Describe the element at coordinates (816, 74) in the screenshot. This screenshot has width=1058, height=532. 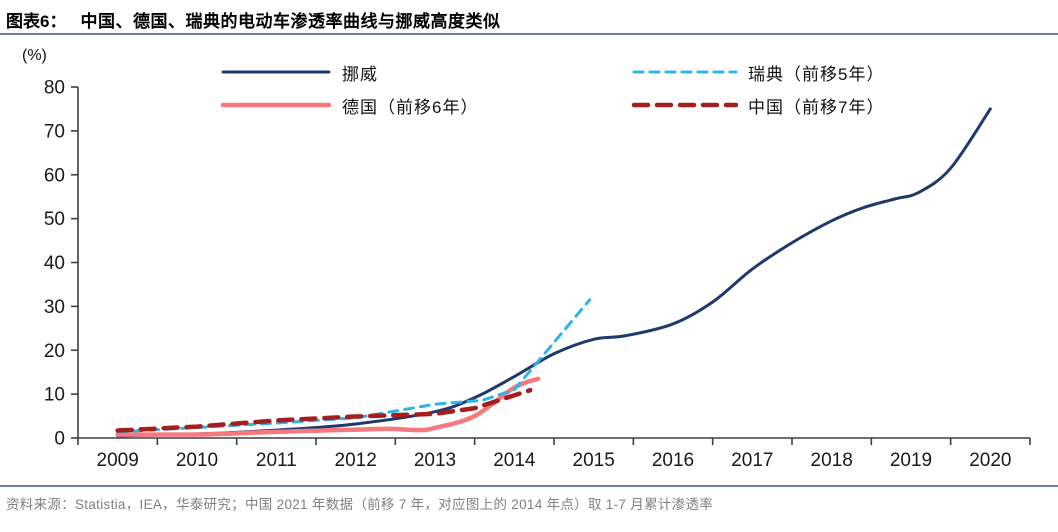
I see `legend-label-sweden: 瑞典（前移5年）` at that location.